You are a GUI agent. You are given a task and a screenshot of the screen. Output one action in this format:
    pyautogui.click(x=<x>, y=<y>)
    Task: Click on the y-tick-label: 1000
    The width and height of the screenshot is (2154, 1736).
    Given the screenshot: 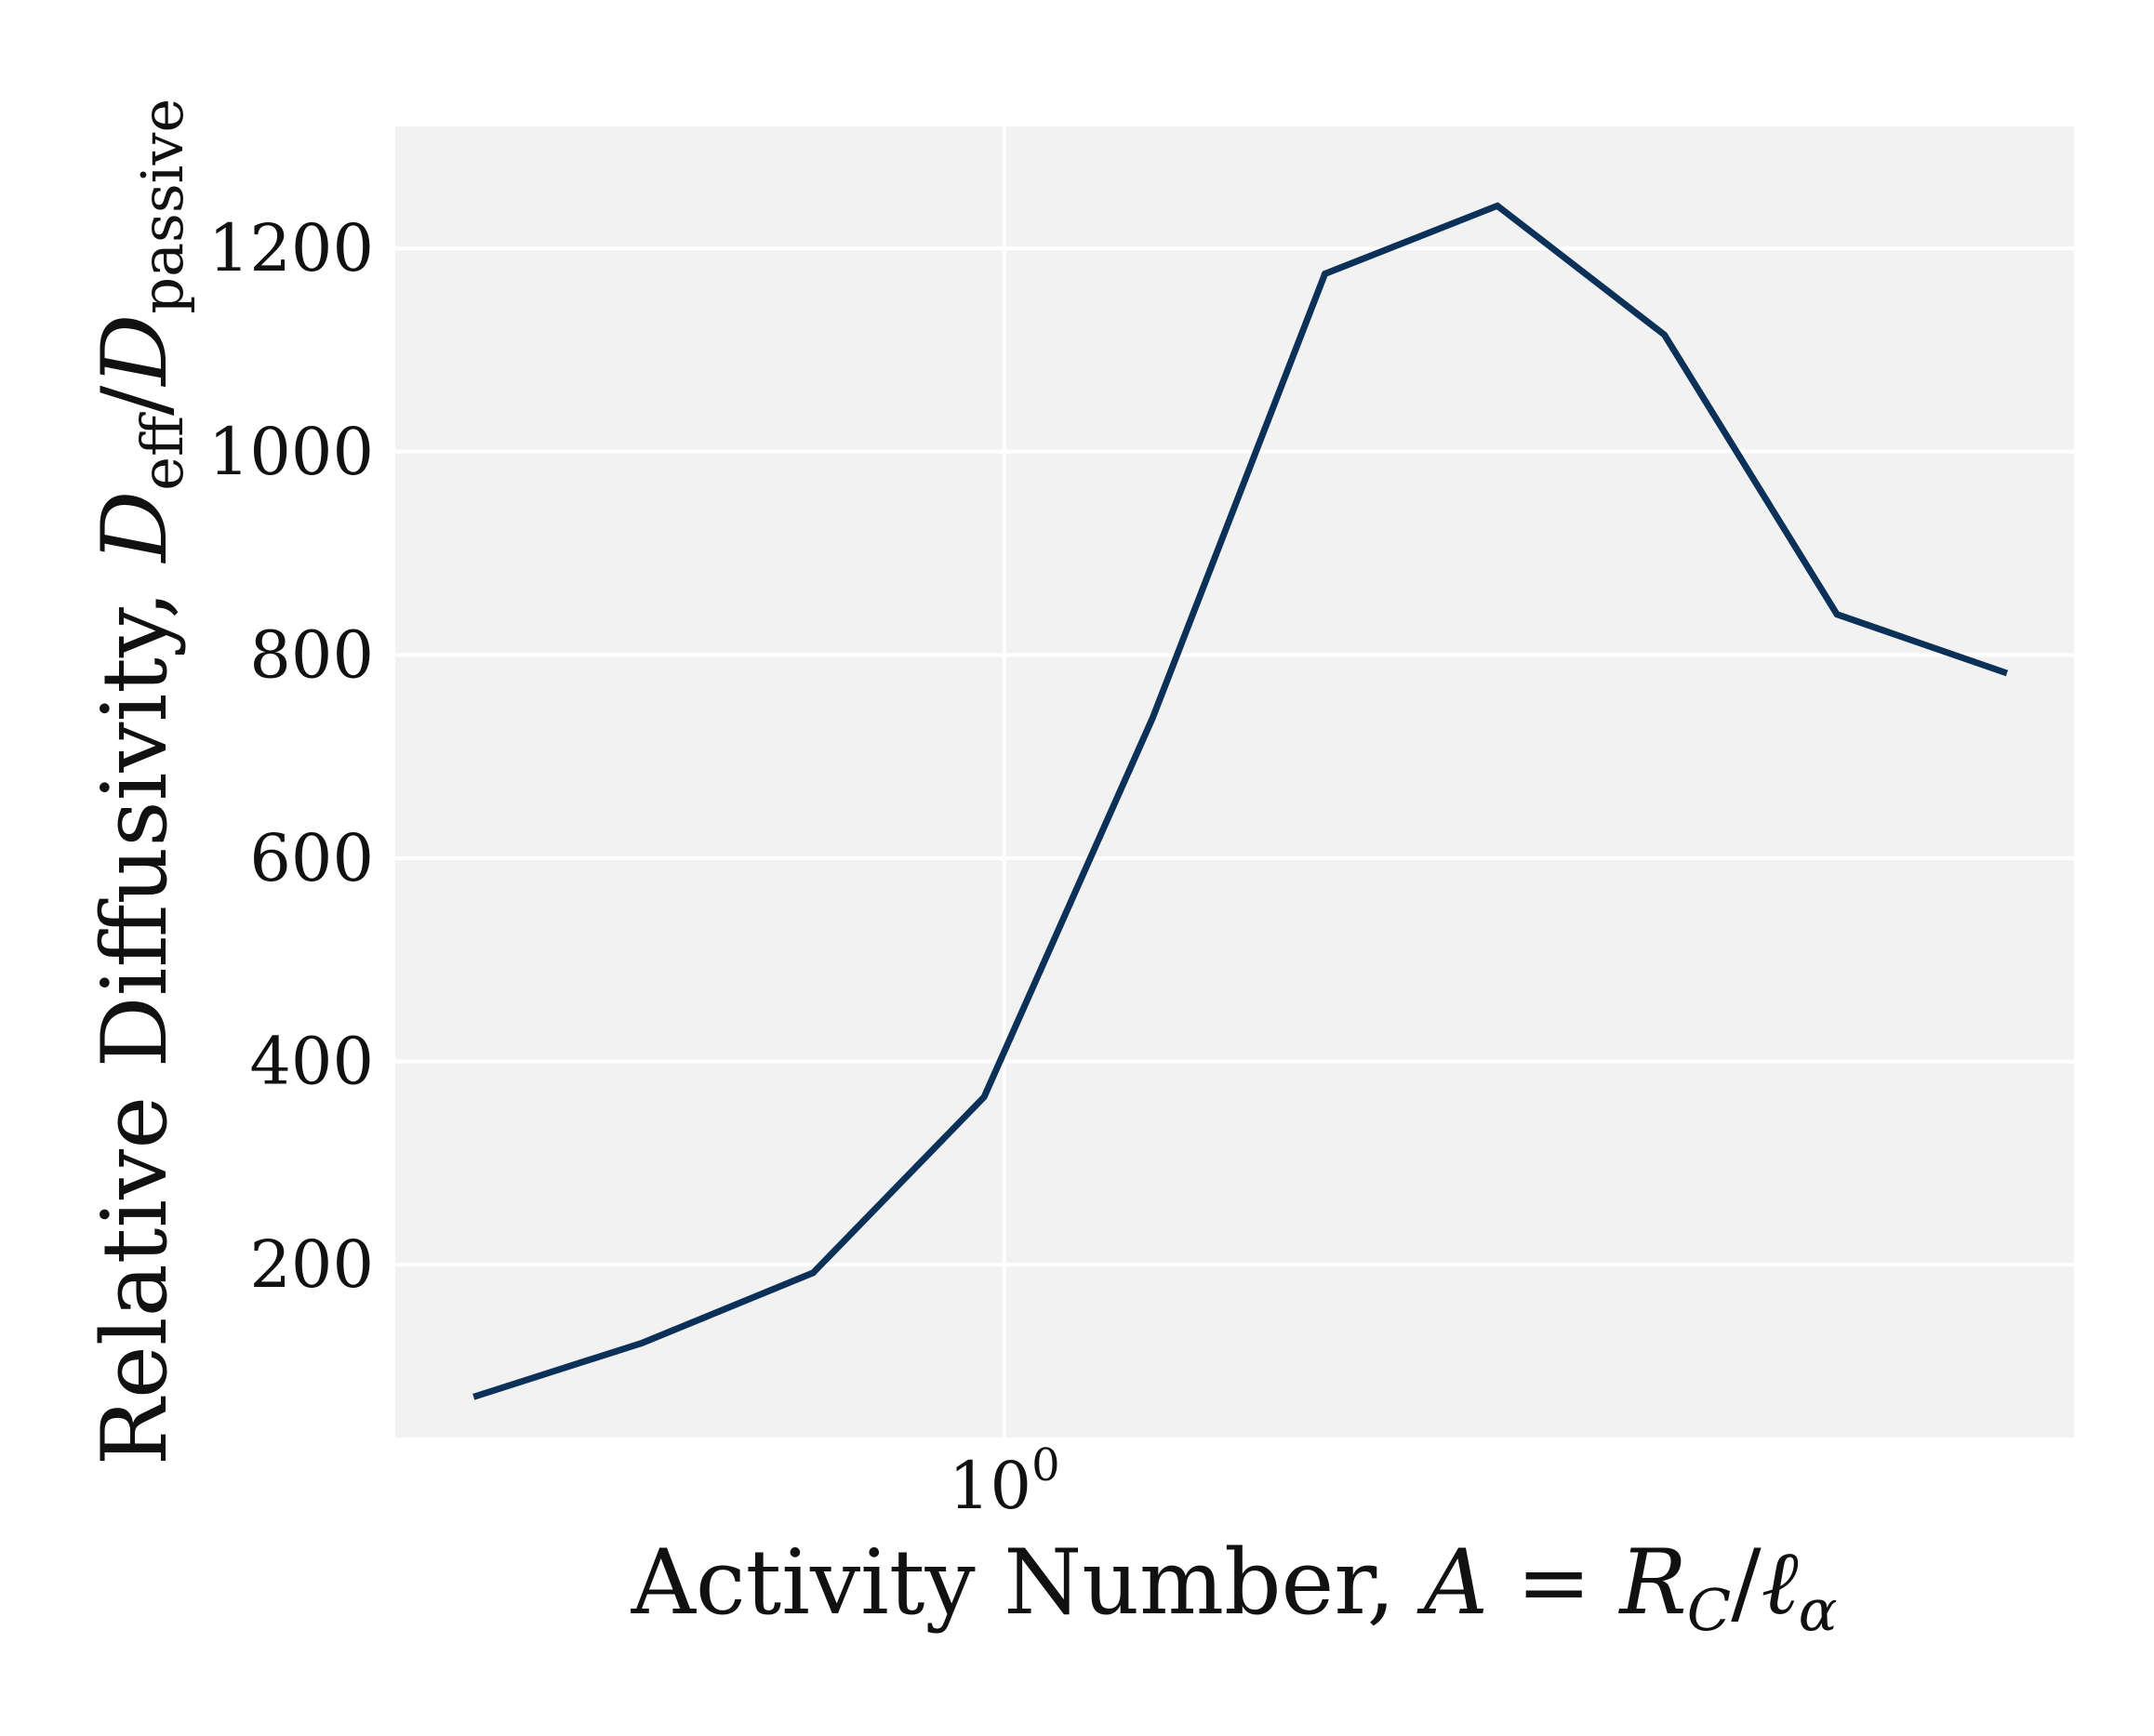 What is the action you would take?
    pyautogui.click(x=291, y=452)
    